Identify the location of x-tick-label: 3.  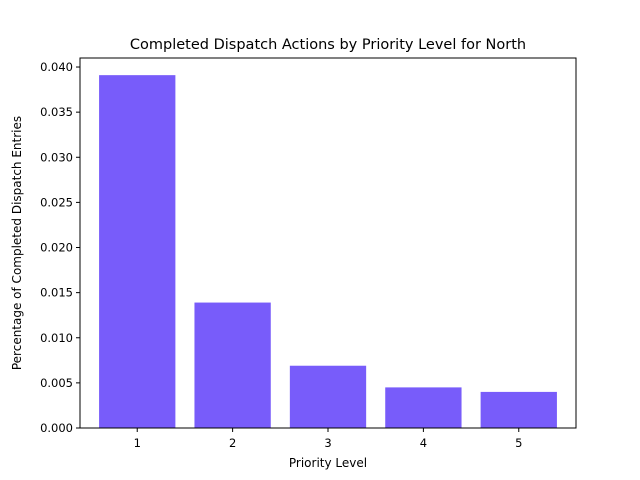
(327, 443).